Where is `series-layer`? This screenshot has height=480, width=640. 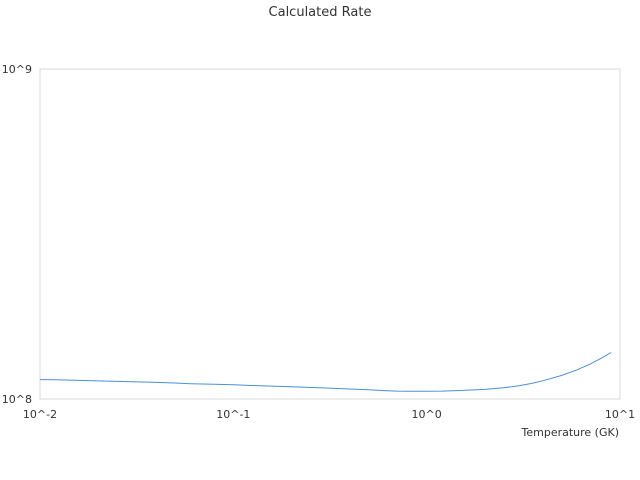 series-layer is located at coordinates (325, 372).